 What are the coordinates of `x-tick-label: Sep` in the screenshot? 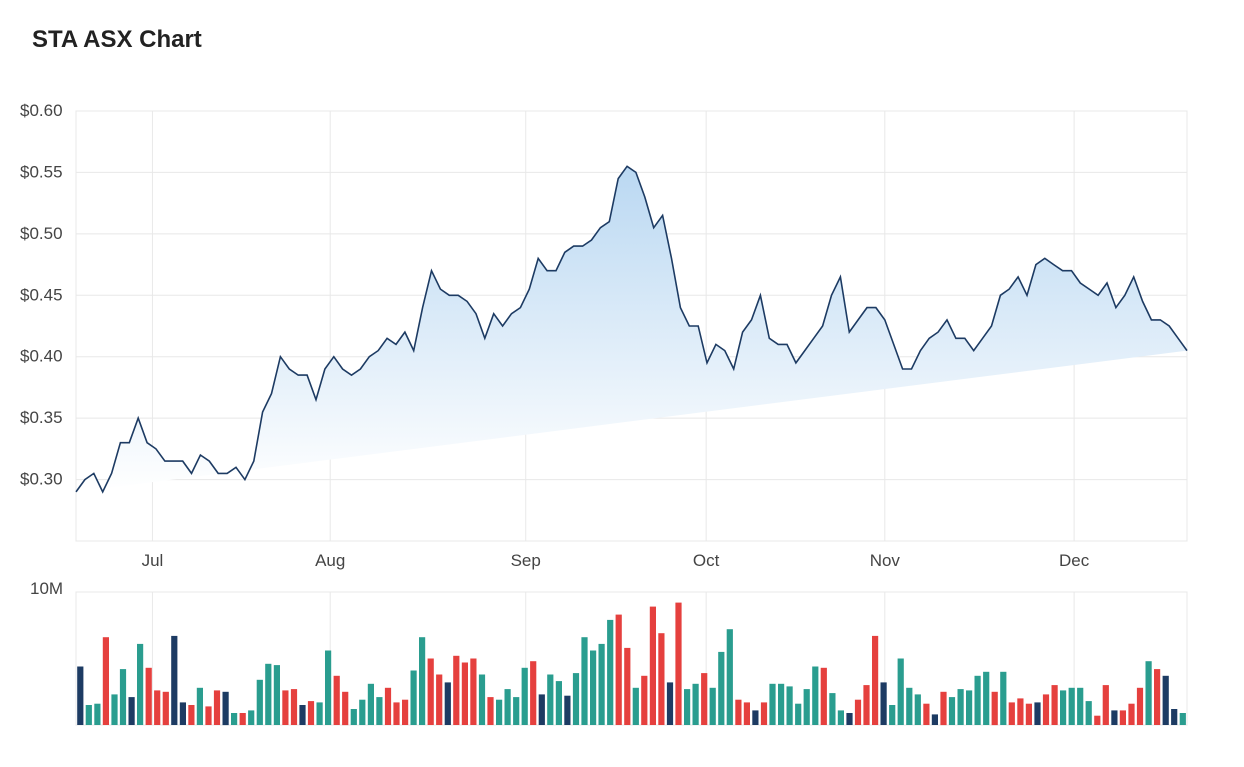 It's located at (526, 560).